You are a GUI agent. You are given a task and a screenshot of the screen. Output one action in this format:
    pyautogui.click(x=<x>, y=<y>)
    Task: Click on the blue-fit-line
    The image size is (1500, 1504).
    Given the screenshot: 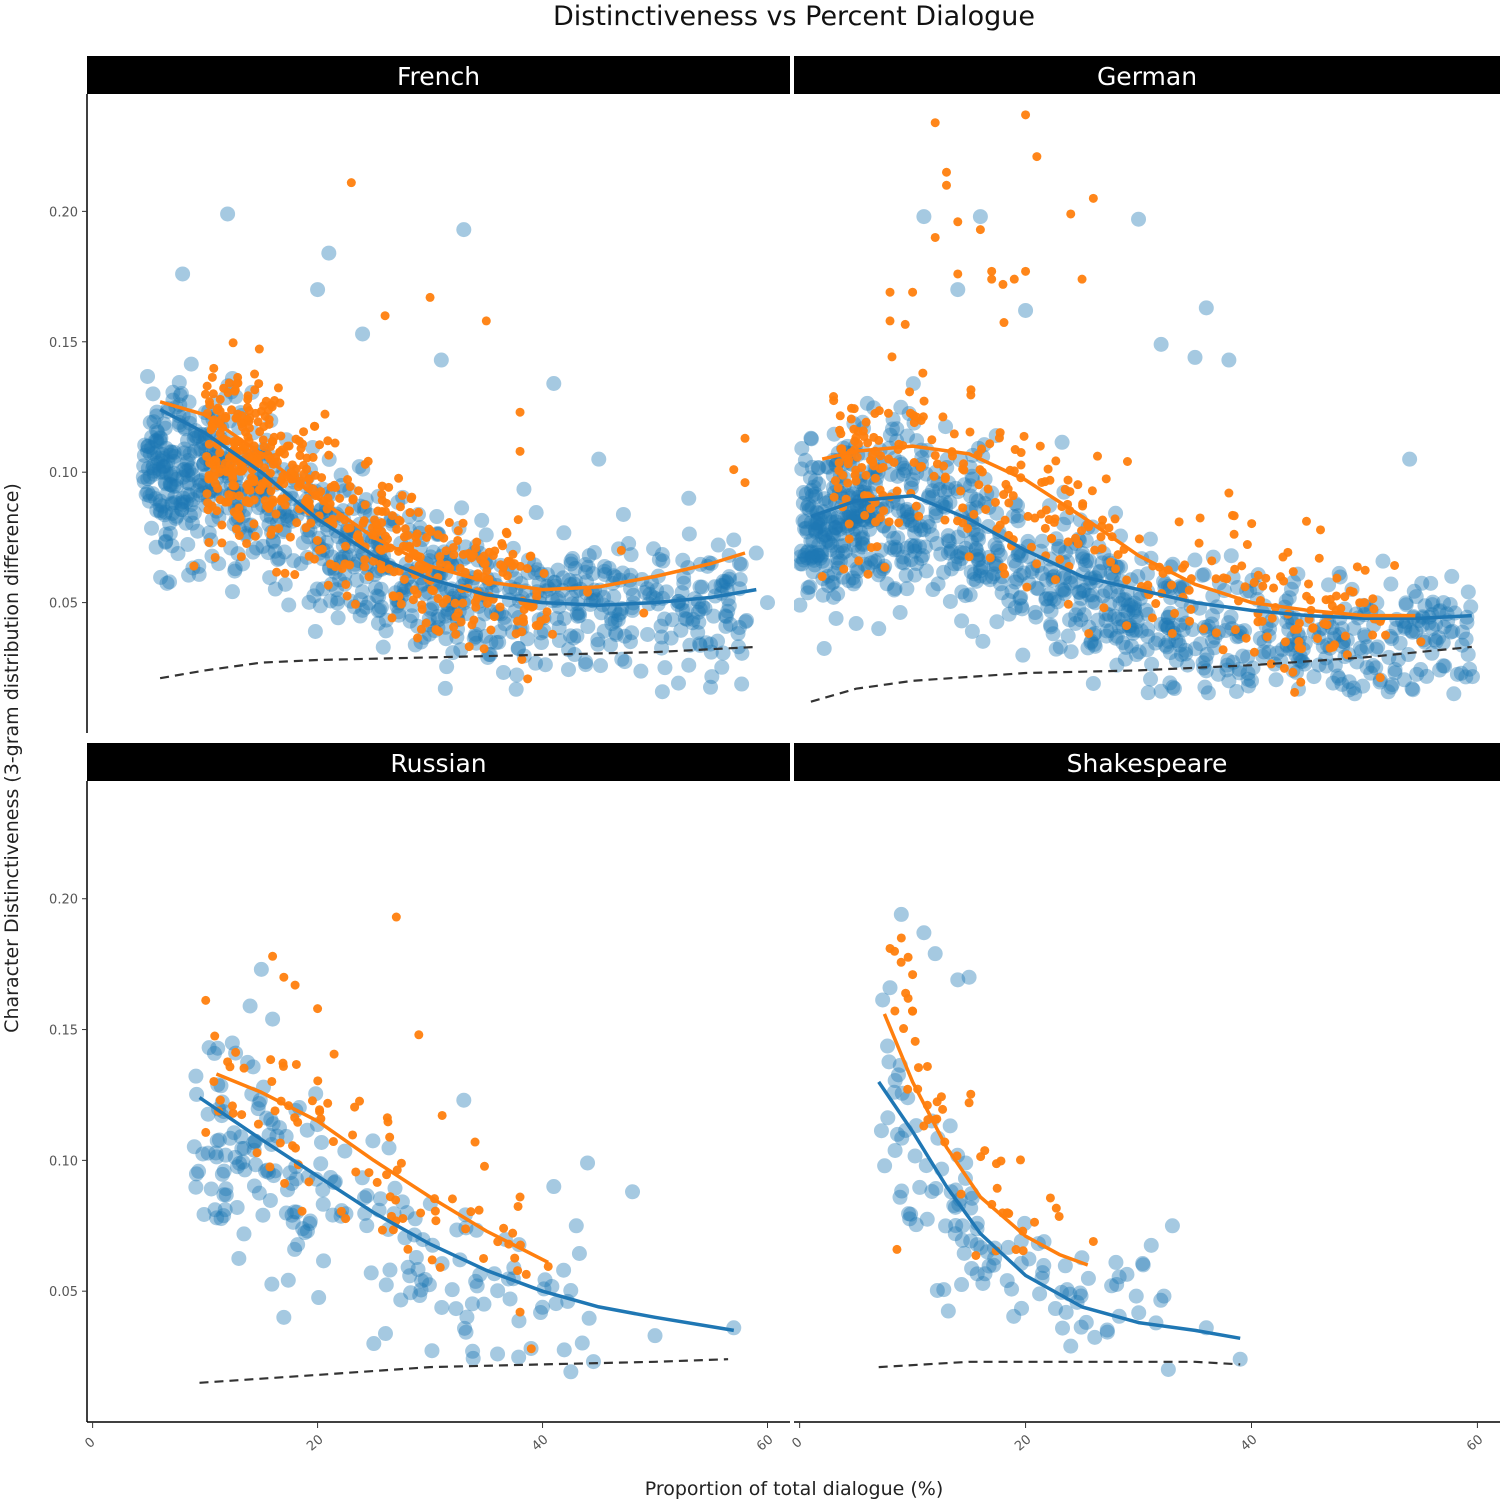 What is the action you would take?
    pyautogui.click(x=1059, y=1210)
    